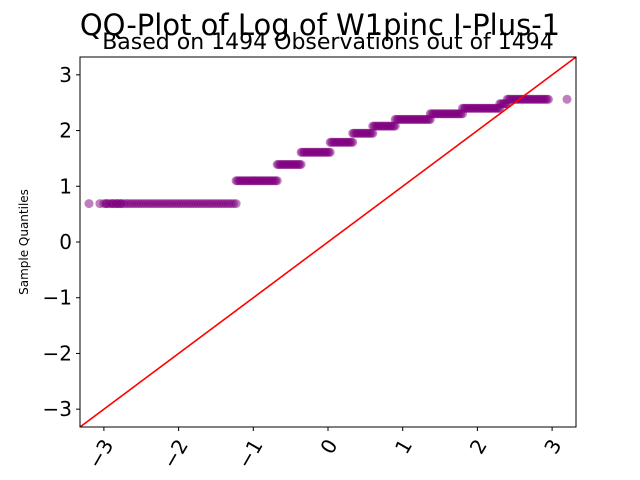  What do you see at coordinates (478, 446) in the screenshot?
I see `x-tick-label: 2` at bounding box center [478, 446].